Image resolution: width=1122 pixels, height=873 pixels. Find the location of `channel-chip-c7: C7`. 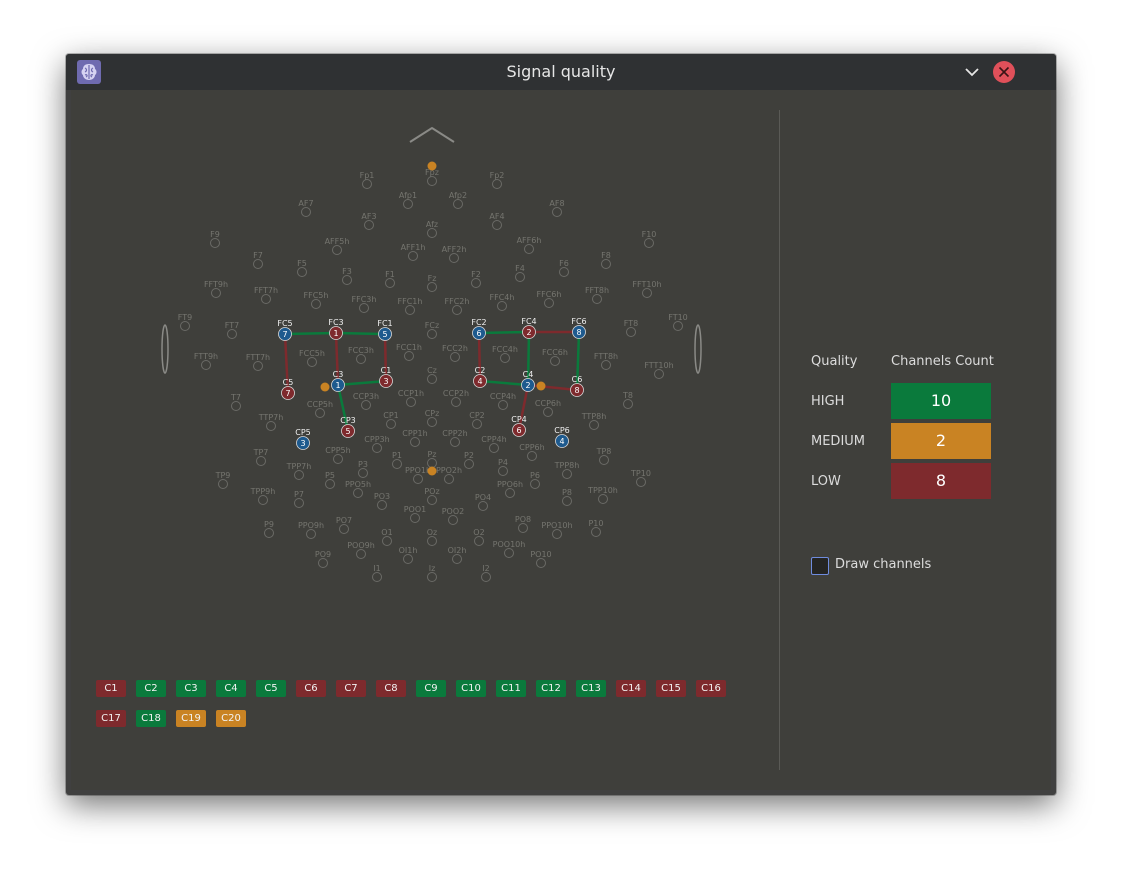

channel-chip-c7: C7 is located at coordinates (351, 688).